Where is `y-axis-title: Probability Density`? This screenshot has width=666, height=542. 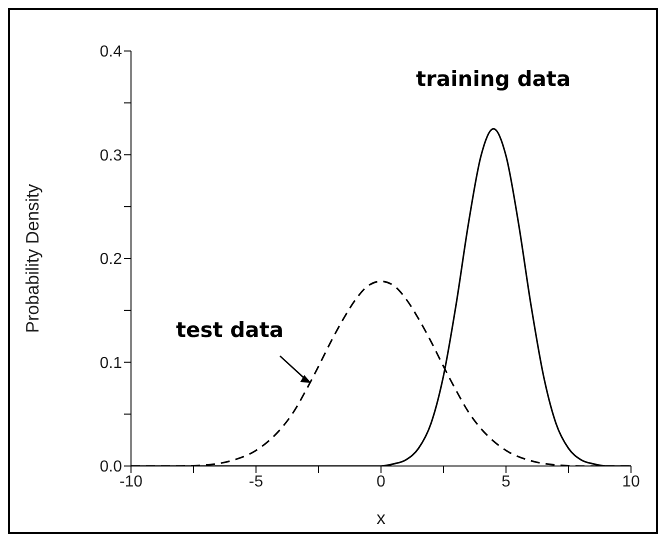
y-axis-title: Probability Density is located at coordinates (32, 259).